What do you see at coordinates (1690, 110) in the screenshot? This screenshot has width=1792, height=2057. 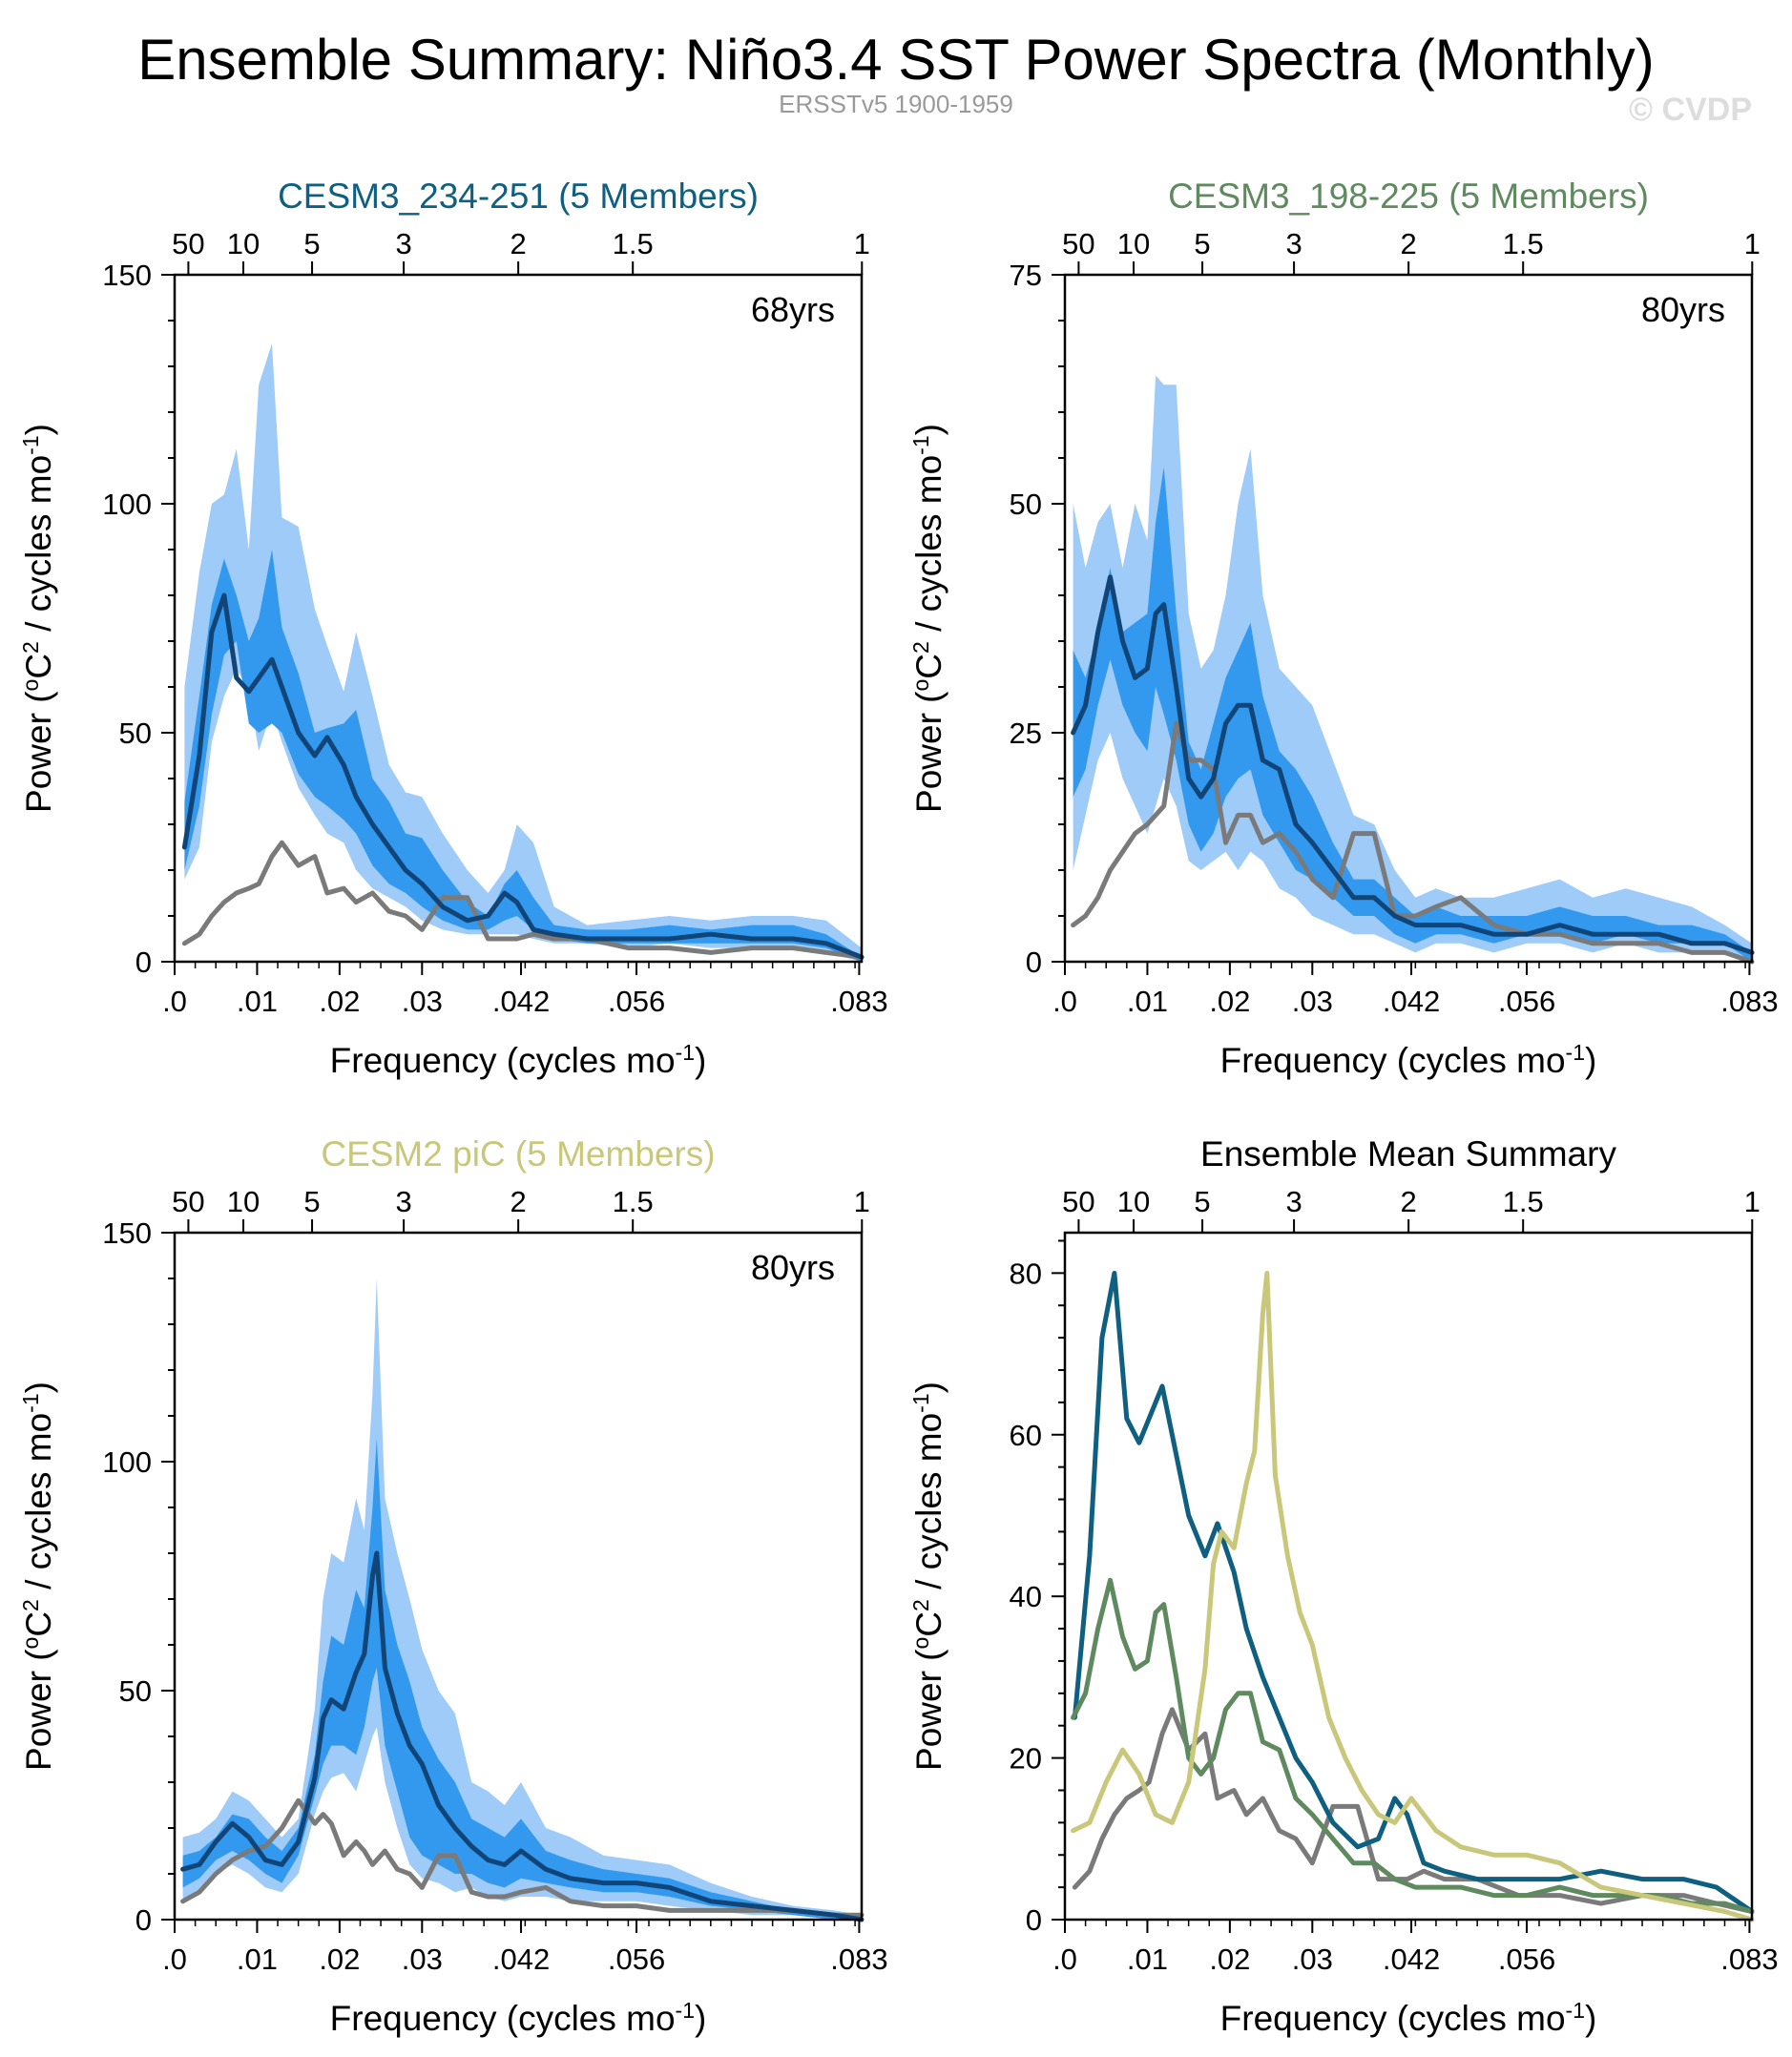 I see `copyright-mark: © CVDP` at bounding box center [1690, 110].